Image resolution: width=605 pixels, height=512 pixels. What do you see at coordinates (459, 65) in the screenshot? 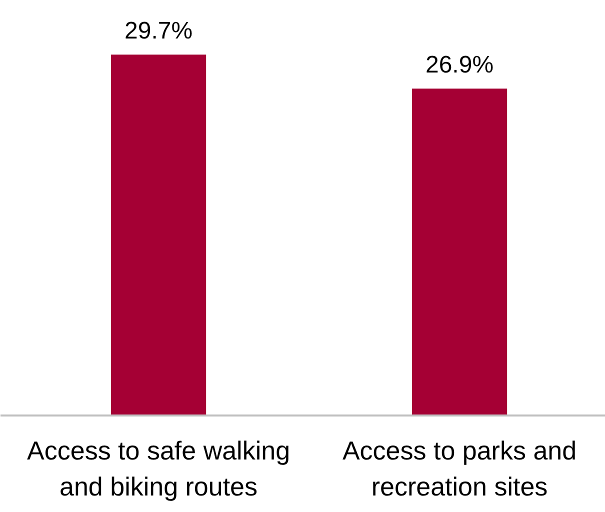
I see `data-label: 26.9%` at bounding box center [459, 65].